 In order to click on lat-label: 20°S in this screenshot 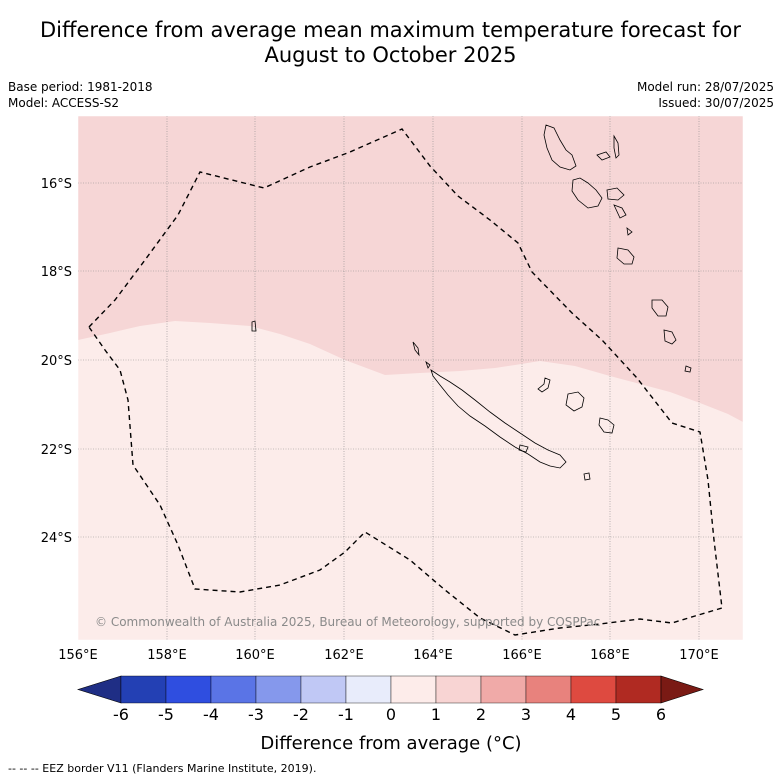, I will do `click(56, 361)`.